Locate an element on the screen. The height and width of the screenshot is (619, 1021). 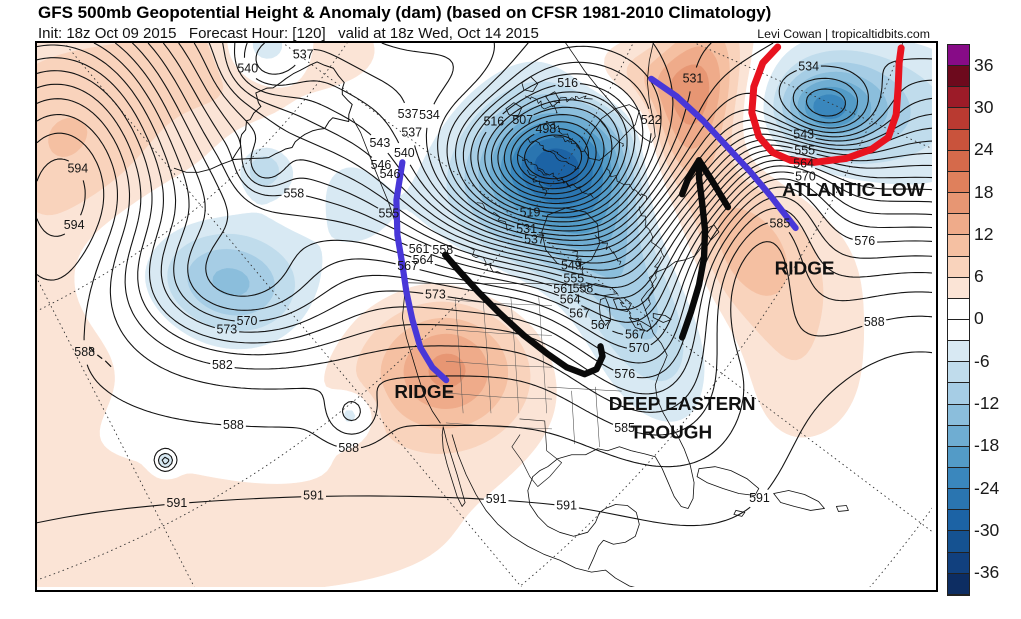
svg-text: 498 is located at coordinates (545, 129).